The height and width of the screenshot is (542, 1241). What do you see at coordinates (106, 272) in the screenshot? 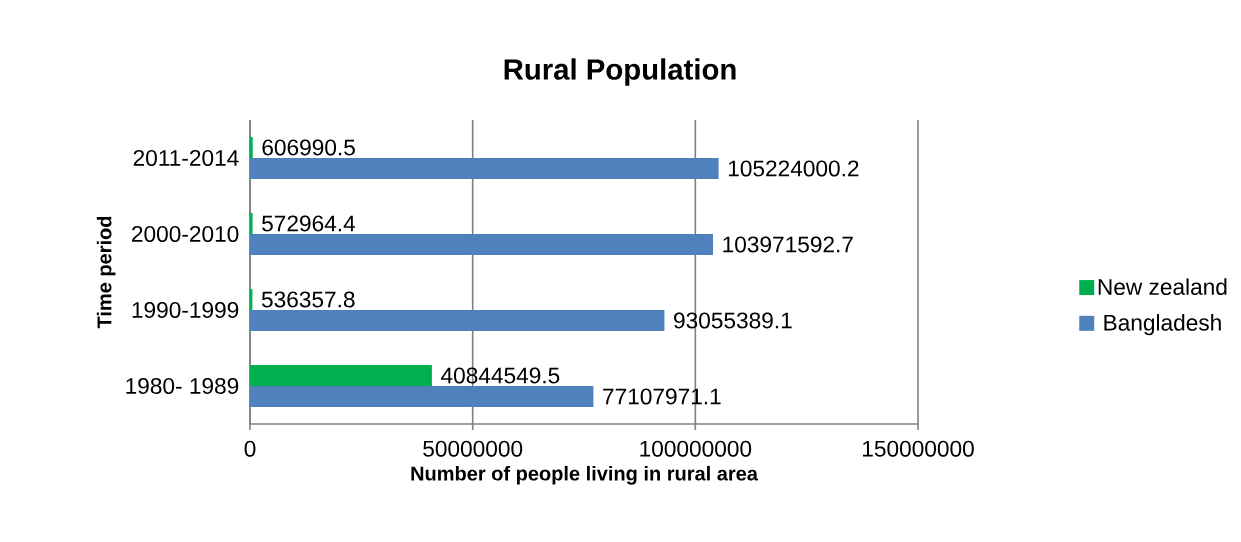
I see `y-axis-title: Time period` at bounding box center [106, 272].